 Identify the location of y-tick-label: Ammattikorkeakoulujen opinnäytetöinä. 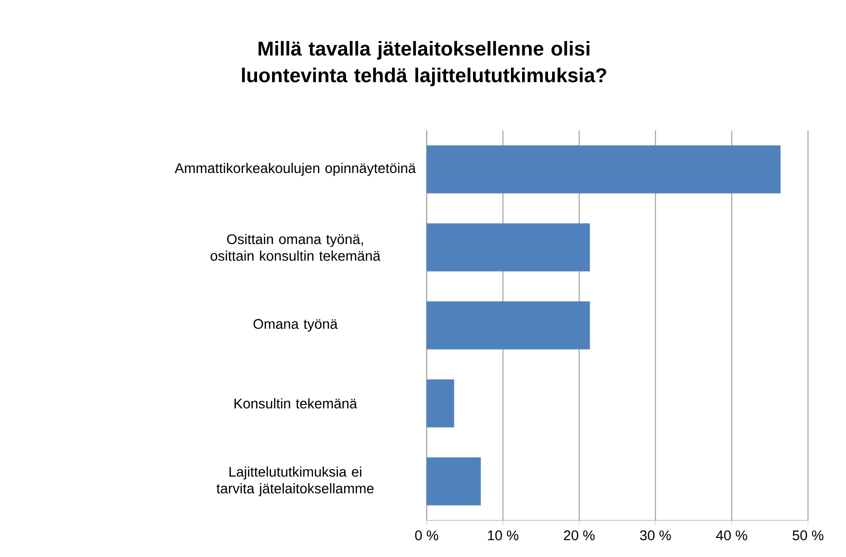
(295, 169).